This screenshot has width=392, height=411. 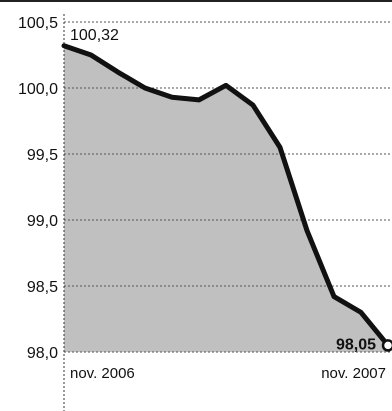 What do you see at coordinates (42, 287) in the screenshot?
I see `y-tick-label: 98,5` at bounding box center [42, 287].